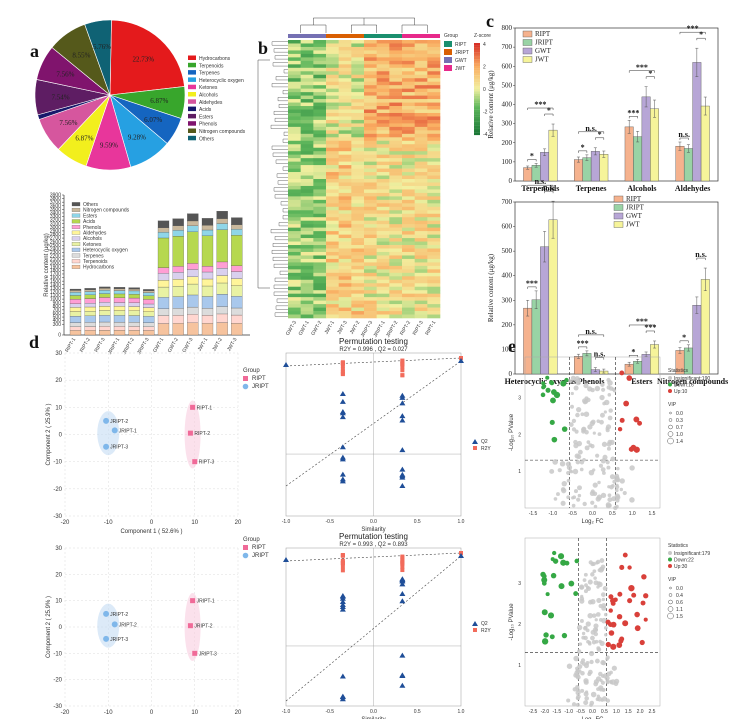 This screenshot has height=719, width=735. What do you see at coordinates (507, 349) in the screenshot?
I see `y-tick-label: 100` at bounding box center [507, 349].